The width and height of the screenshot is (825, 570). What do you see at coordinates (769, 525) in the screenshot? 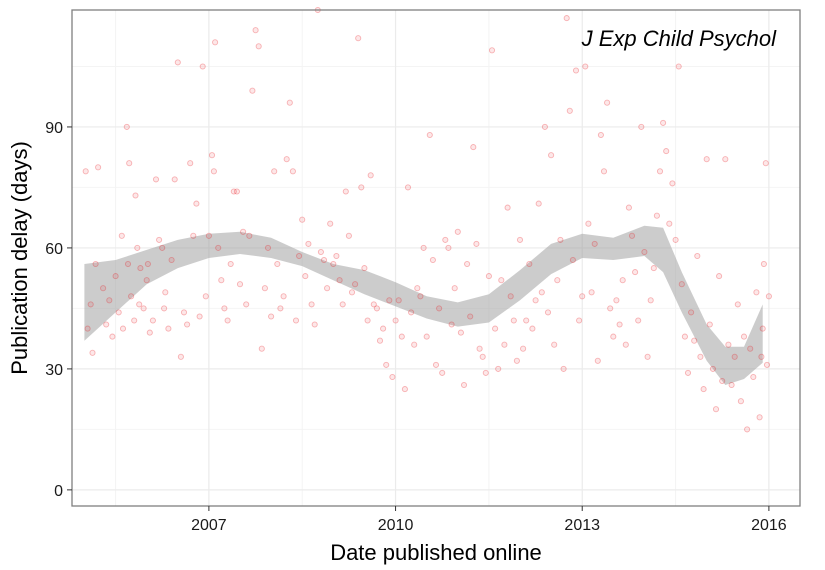
I see `x-tick-label: 2016` at bounding box center [769, 525].